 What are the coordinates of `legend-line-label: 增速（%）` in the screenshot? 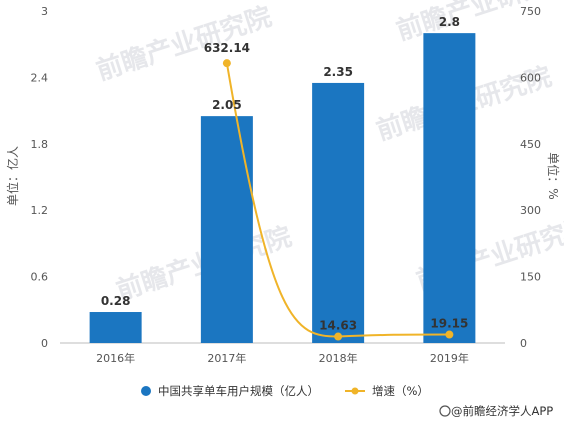 It's located at (400, 391).